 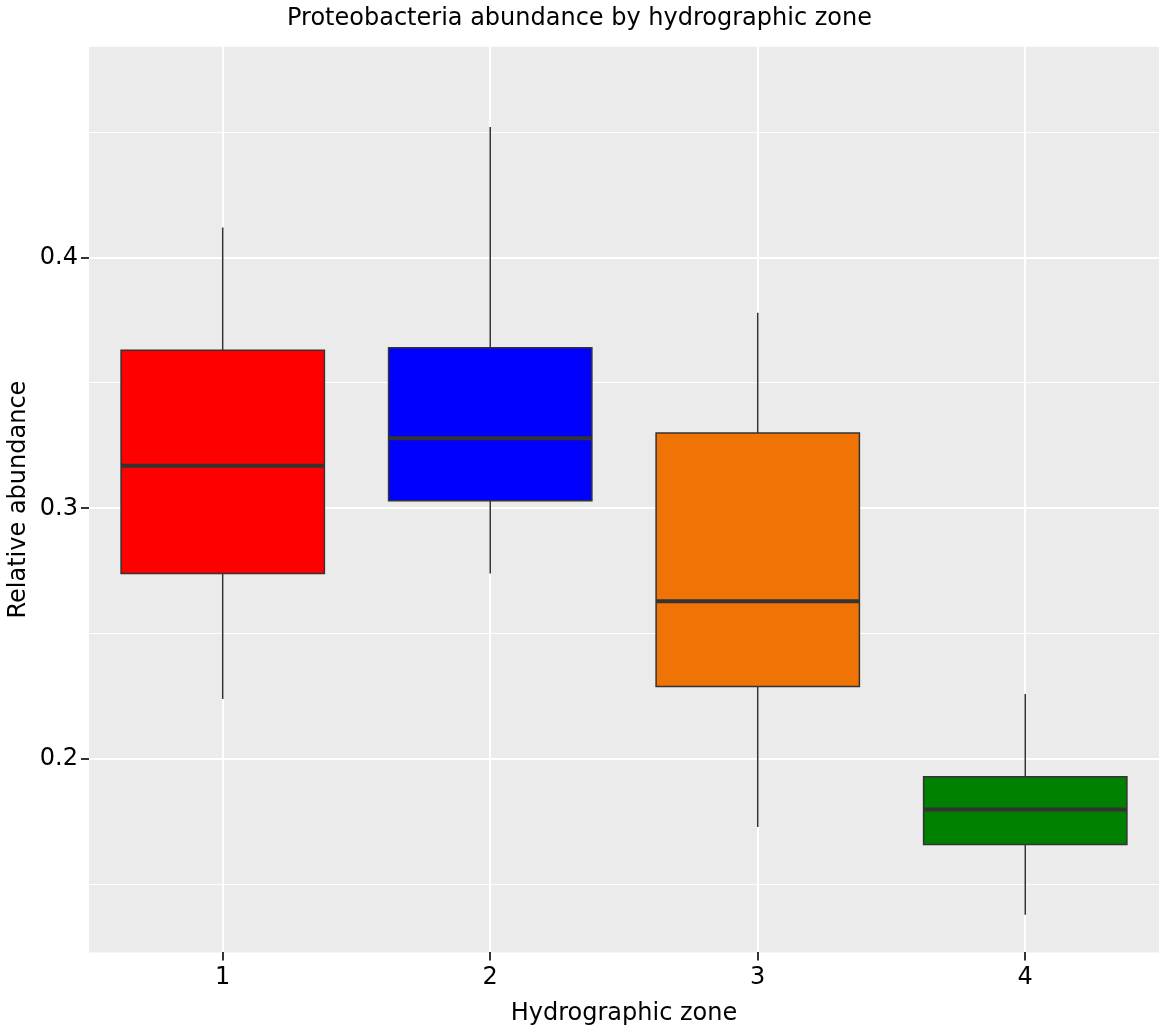 I want to click on x-tick-label: 3, so click(x=758, y=976).